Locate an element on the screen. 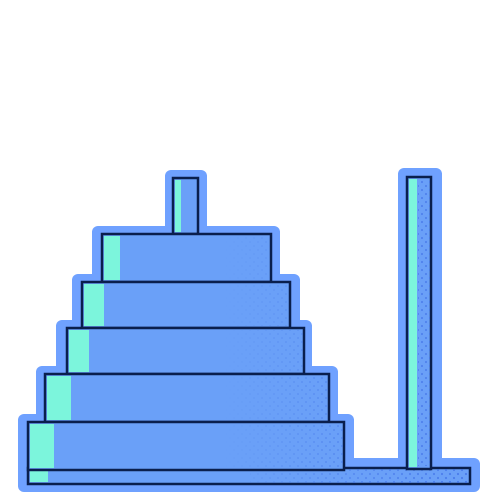 This screenshot has width=500, height=500. base-platform is located at coordinates (249, 476).